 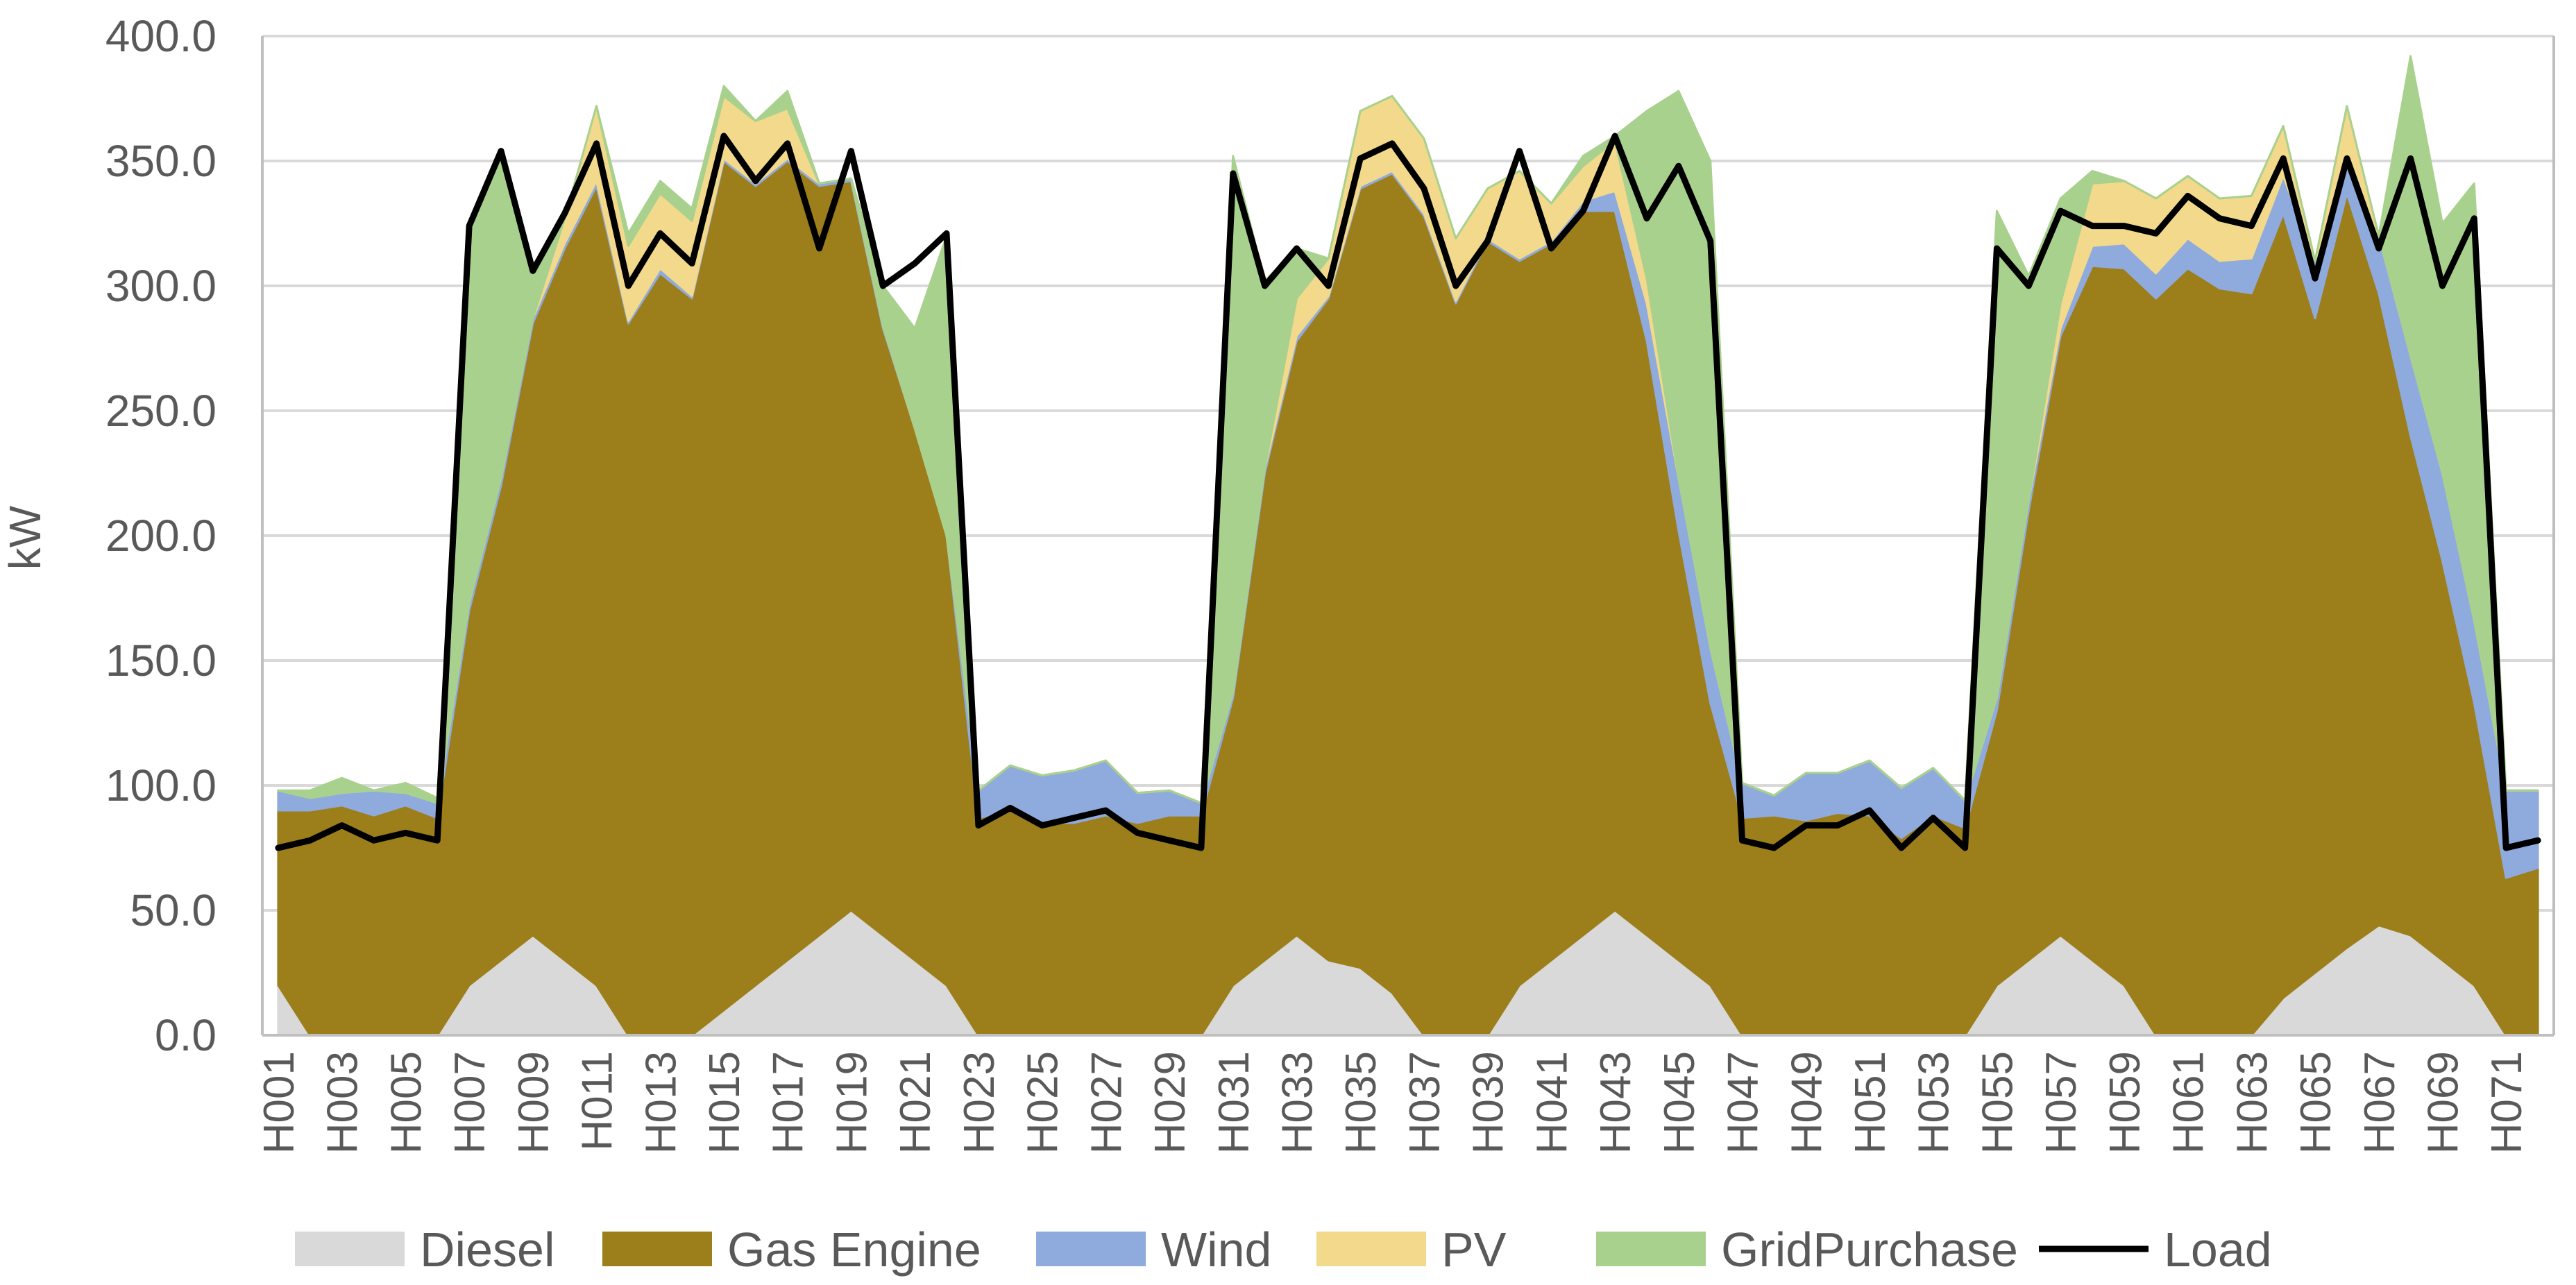 What do you see at coordinates (1871, 1102) in the screenshot?
I see `x-tick-label: H051` at bounding box center [1871, 1102].